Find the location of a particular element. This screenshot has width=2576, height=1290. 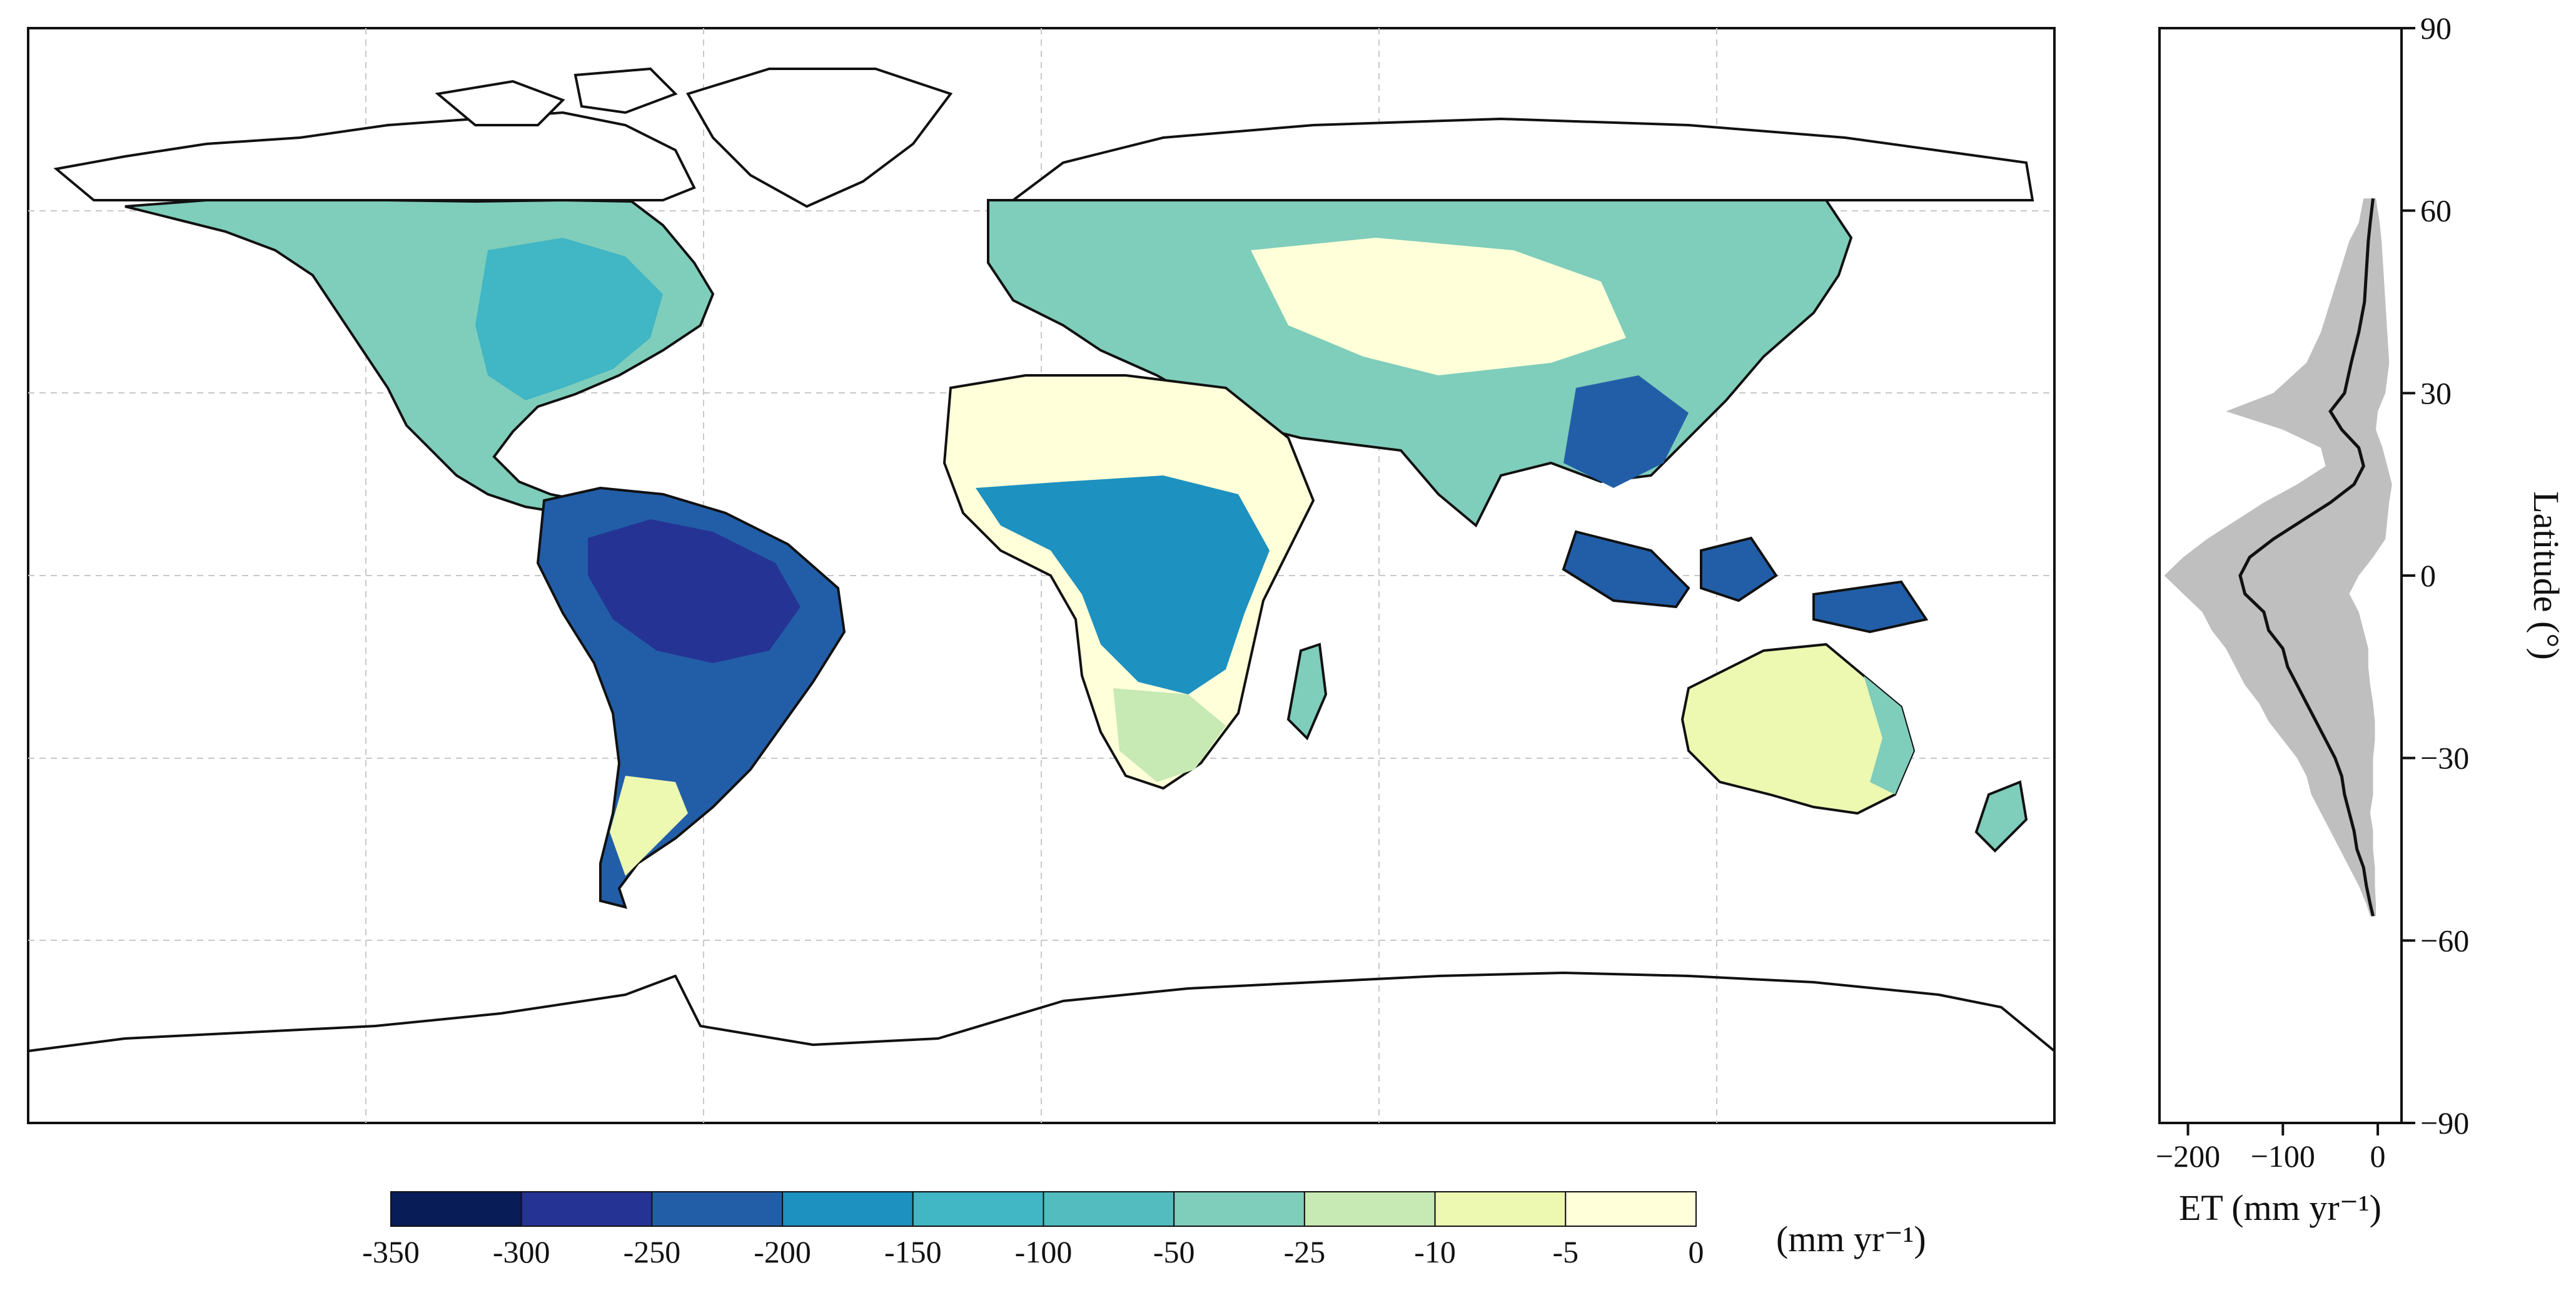

antarctica-coastline is located at coordinates (1042, 1012).